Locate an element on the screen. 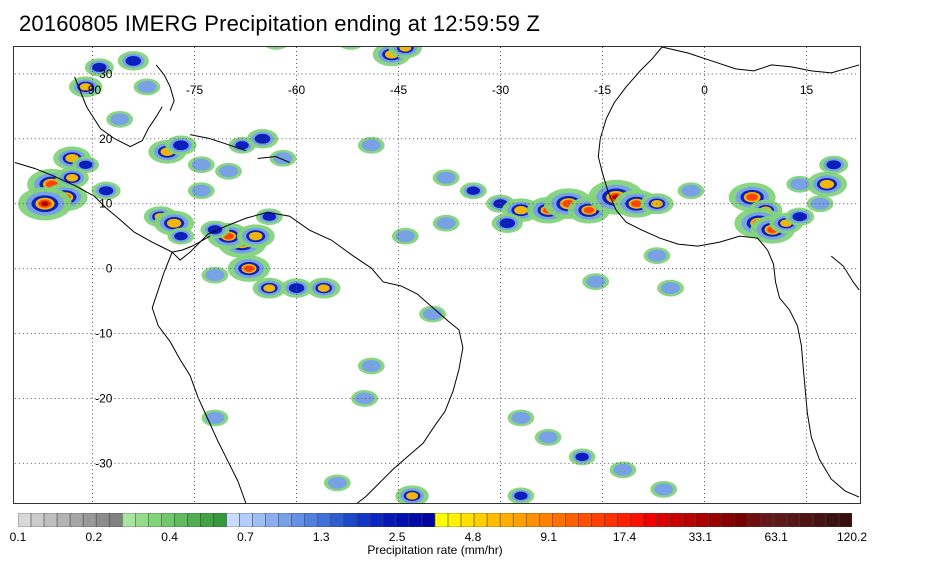 The image size is (944, 571). longitude-label: 0 is located at coordinates (704, 90).